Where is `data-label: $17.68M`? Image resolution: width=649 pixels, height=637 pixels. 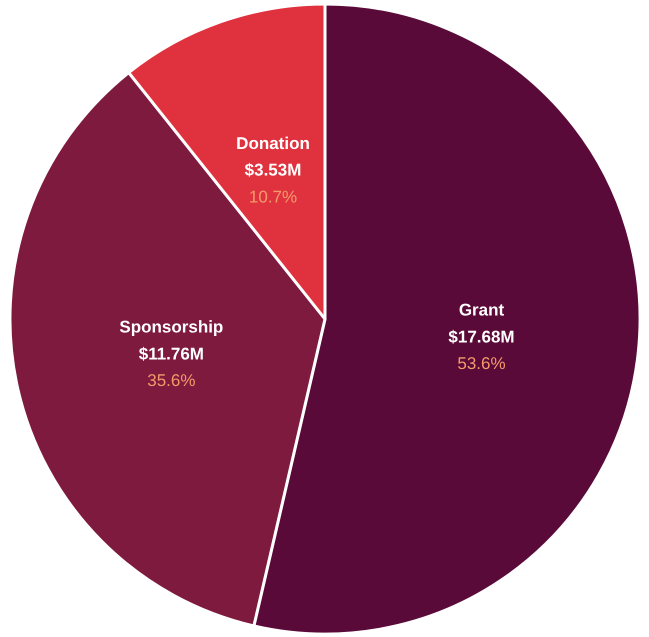 data-label: $17.68M is located at coordinates (481, 336).